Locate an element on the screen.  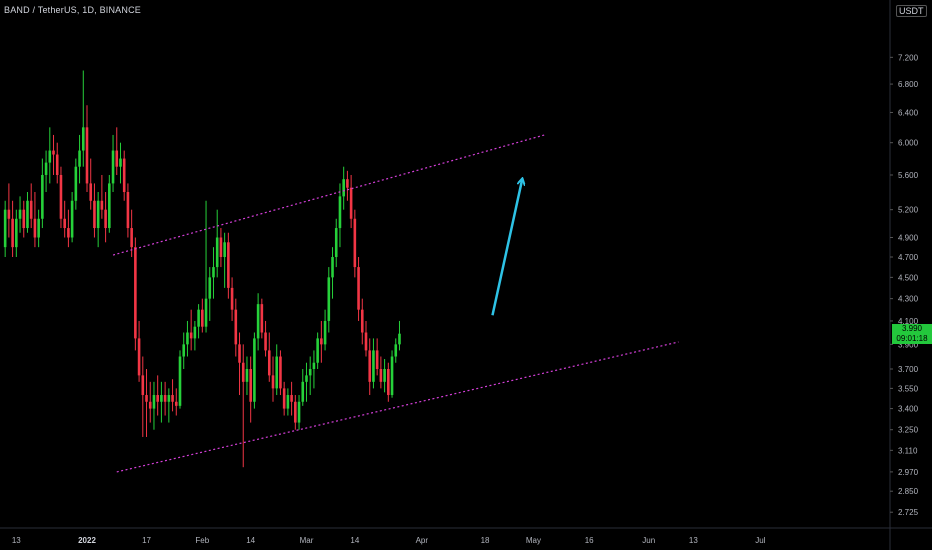
x-tick-label: Mar is located at coordinates (307, 540).